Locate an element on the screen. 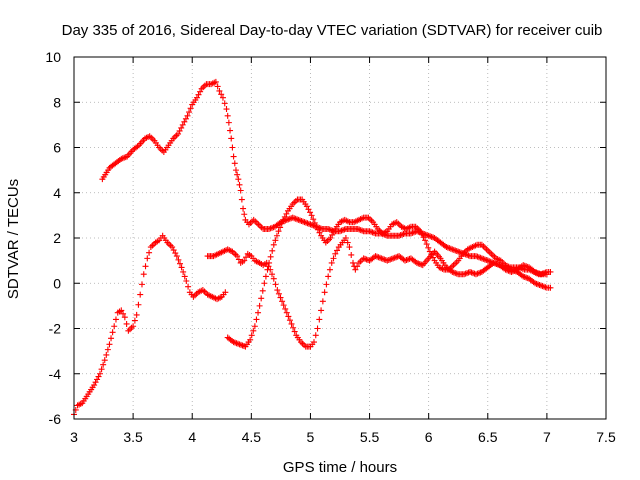 The image size is (640, 480). y-tick-label: -4 is located at coordinates (55, 374).